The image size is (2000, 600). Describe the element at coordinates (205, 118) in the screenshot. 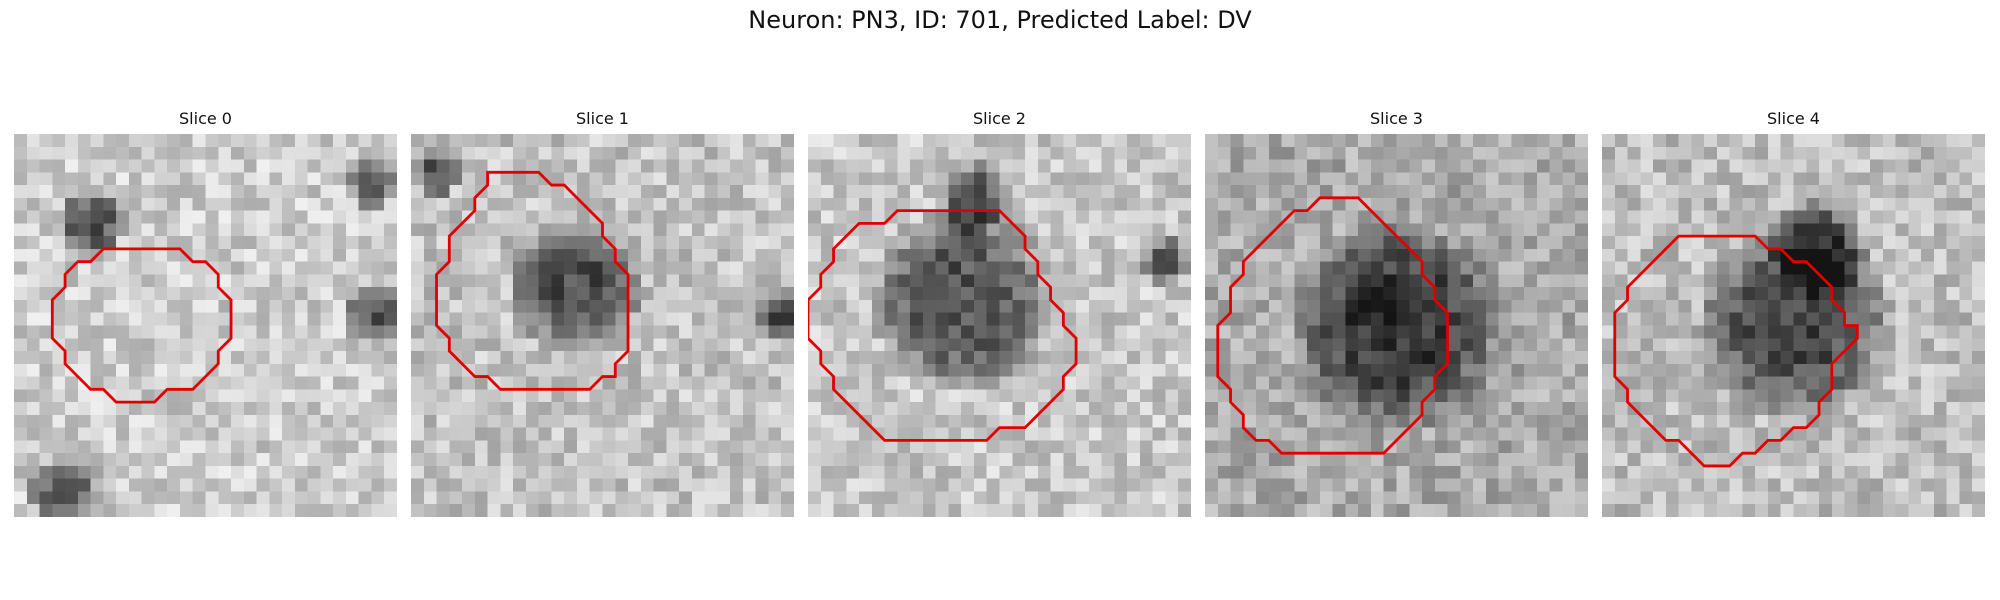

I see `slice-title: Slice 0` at that location.